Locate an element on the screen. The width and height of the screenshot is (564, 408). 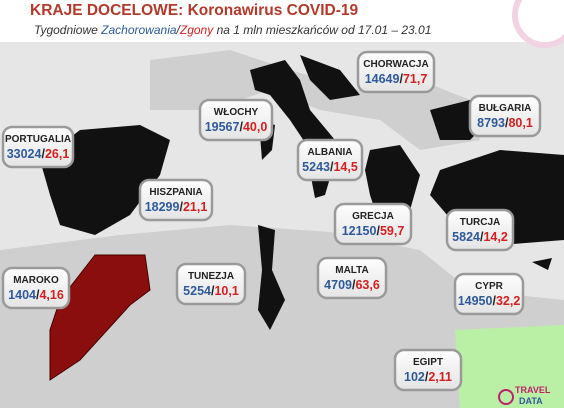
cases-value: 18299 is located at coordinates (162, 207).